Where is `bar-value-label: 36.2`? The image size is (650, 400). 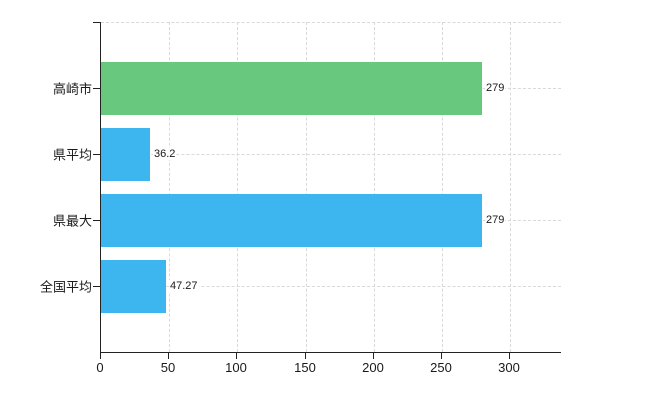 bar-value-label: 36.2 is located at coordinates (165, 154).